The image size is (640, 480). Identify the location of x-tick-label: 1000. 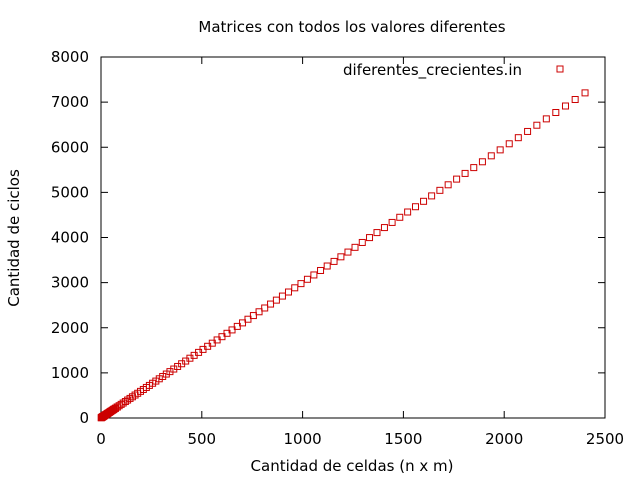
(303, 439).